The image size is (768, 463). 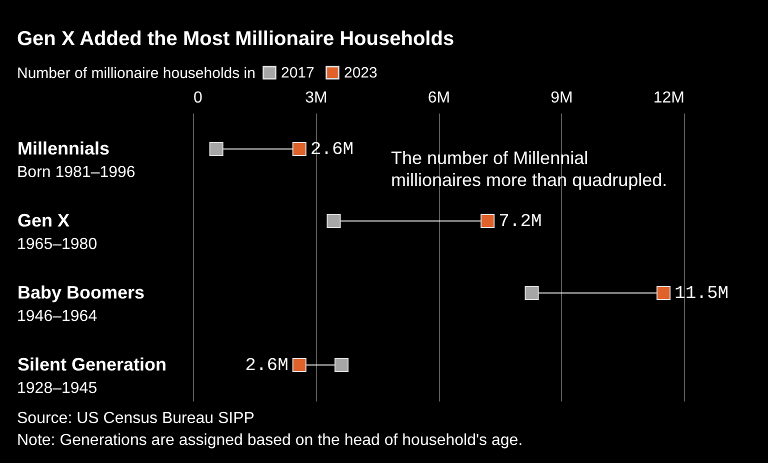 I want to click on source-note: Source: US Census Bureau SIPP, so click(x=135, y=418).